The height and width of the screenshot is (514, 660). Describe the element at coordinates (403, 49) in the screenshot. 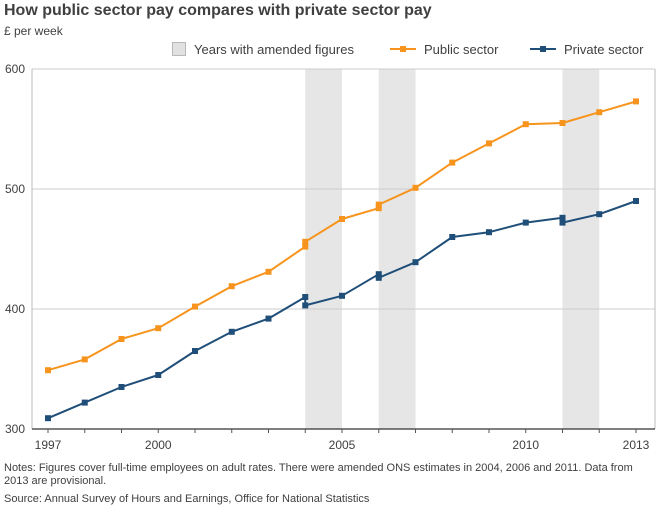

I see `public-line-swatch-icon` at that location.